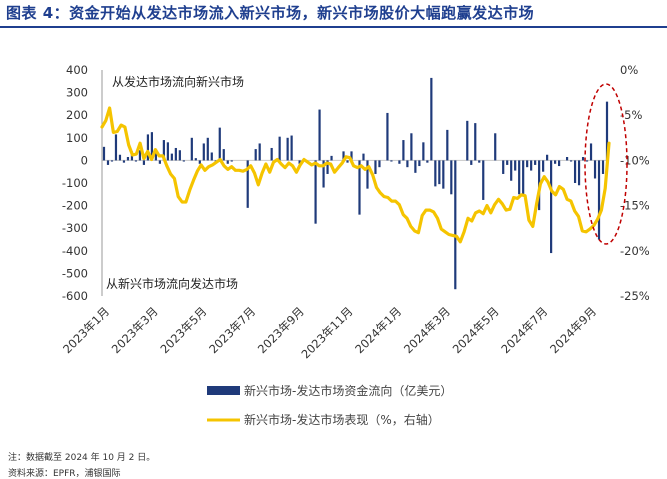 The width and height of the screenshot is (667, 479). I want to click on title-underline, so click(333, 27).